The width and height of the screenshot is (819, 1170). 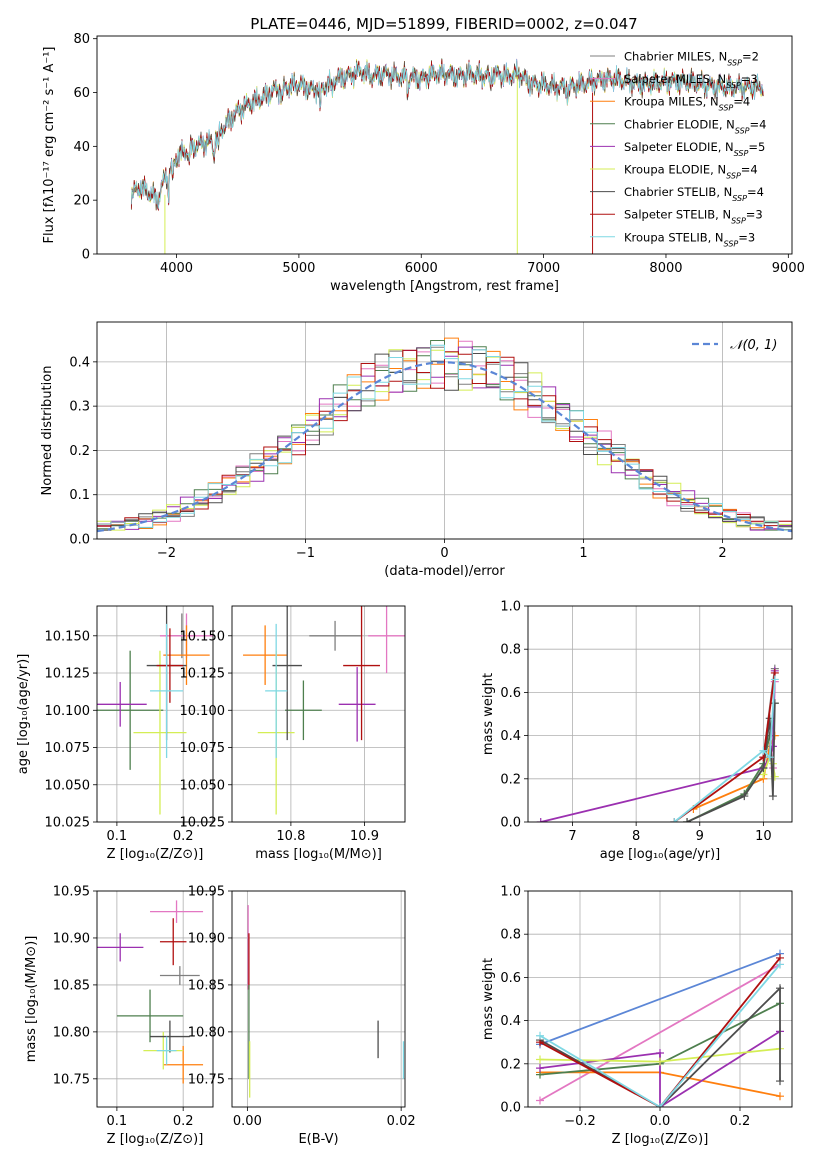 I want to click on x-axis-label: Z [log₁₀(Z/Z⊙)], so click(x=660, y=1139).